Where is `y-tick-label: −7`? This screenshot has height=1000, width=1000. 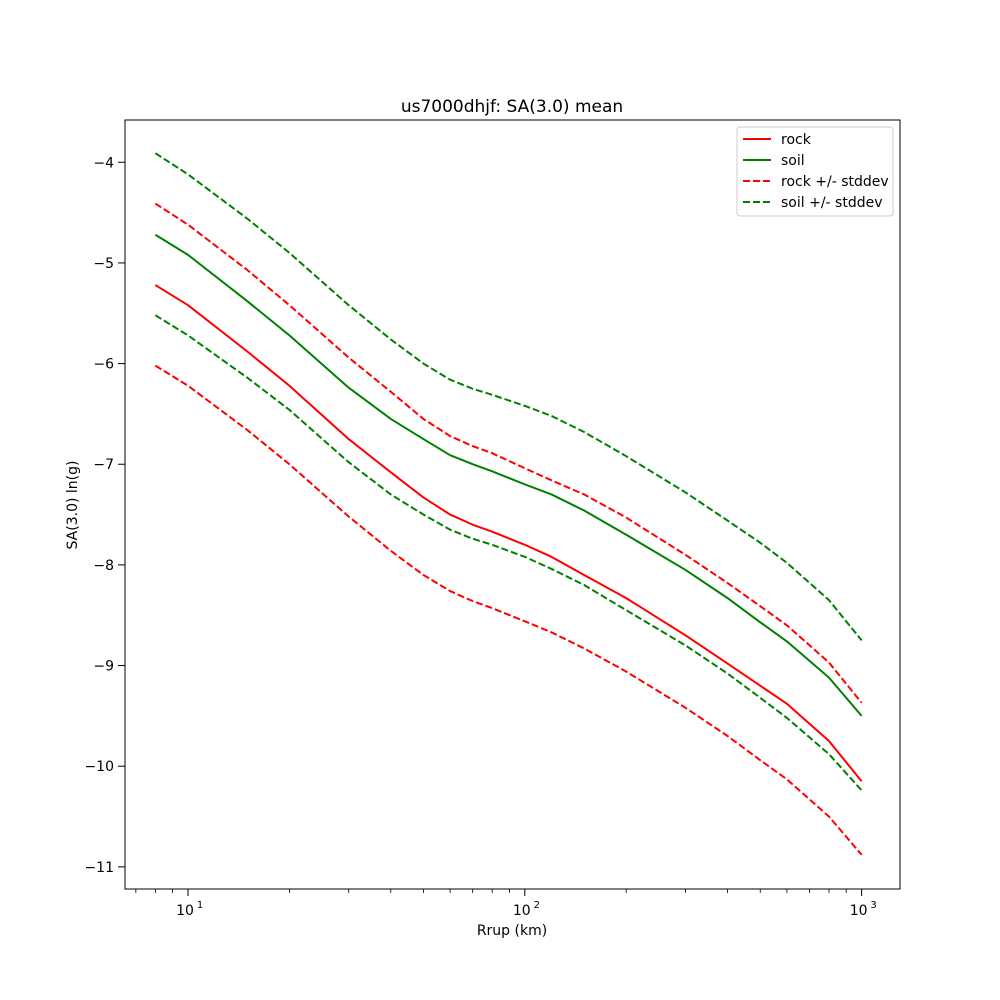 y-tick-label: −7 is located at coordinates (103, 465).